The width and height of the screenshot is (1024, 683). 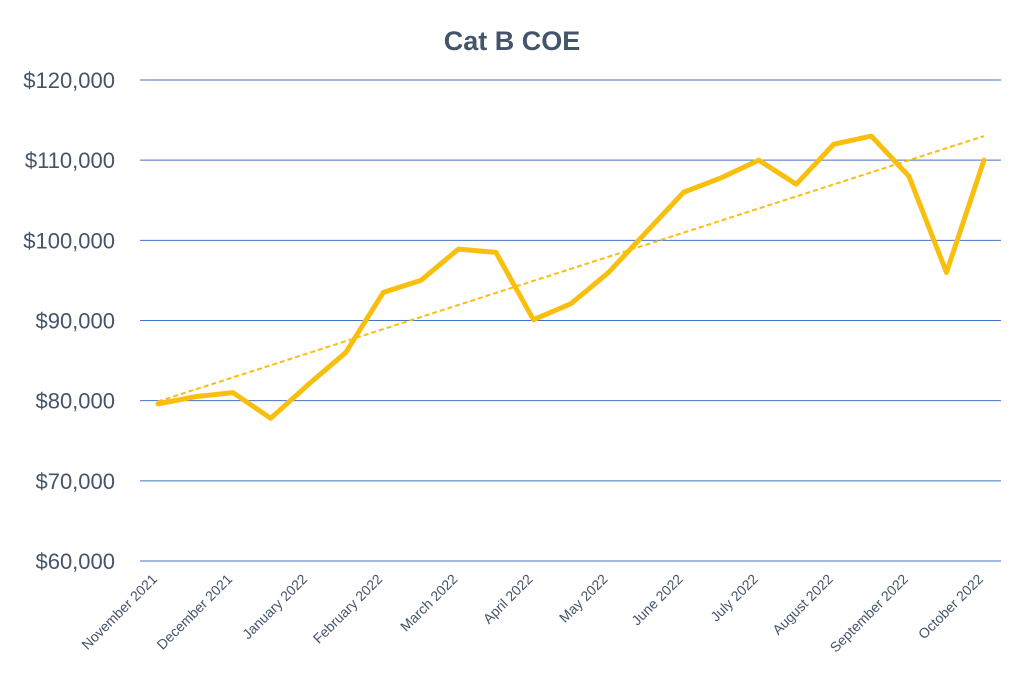 What do you see at coordinates (274, 606) in the screenshot?
I see `x-tick-label: January 2022` at bounding box center [274, 606].